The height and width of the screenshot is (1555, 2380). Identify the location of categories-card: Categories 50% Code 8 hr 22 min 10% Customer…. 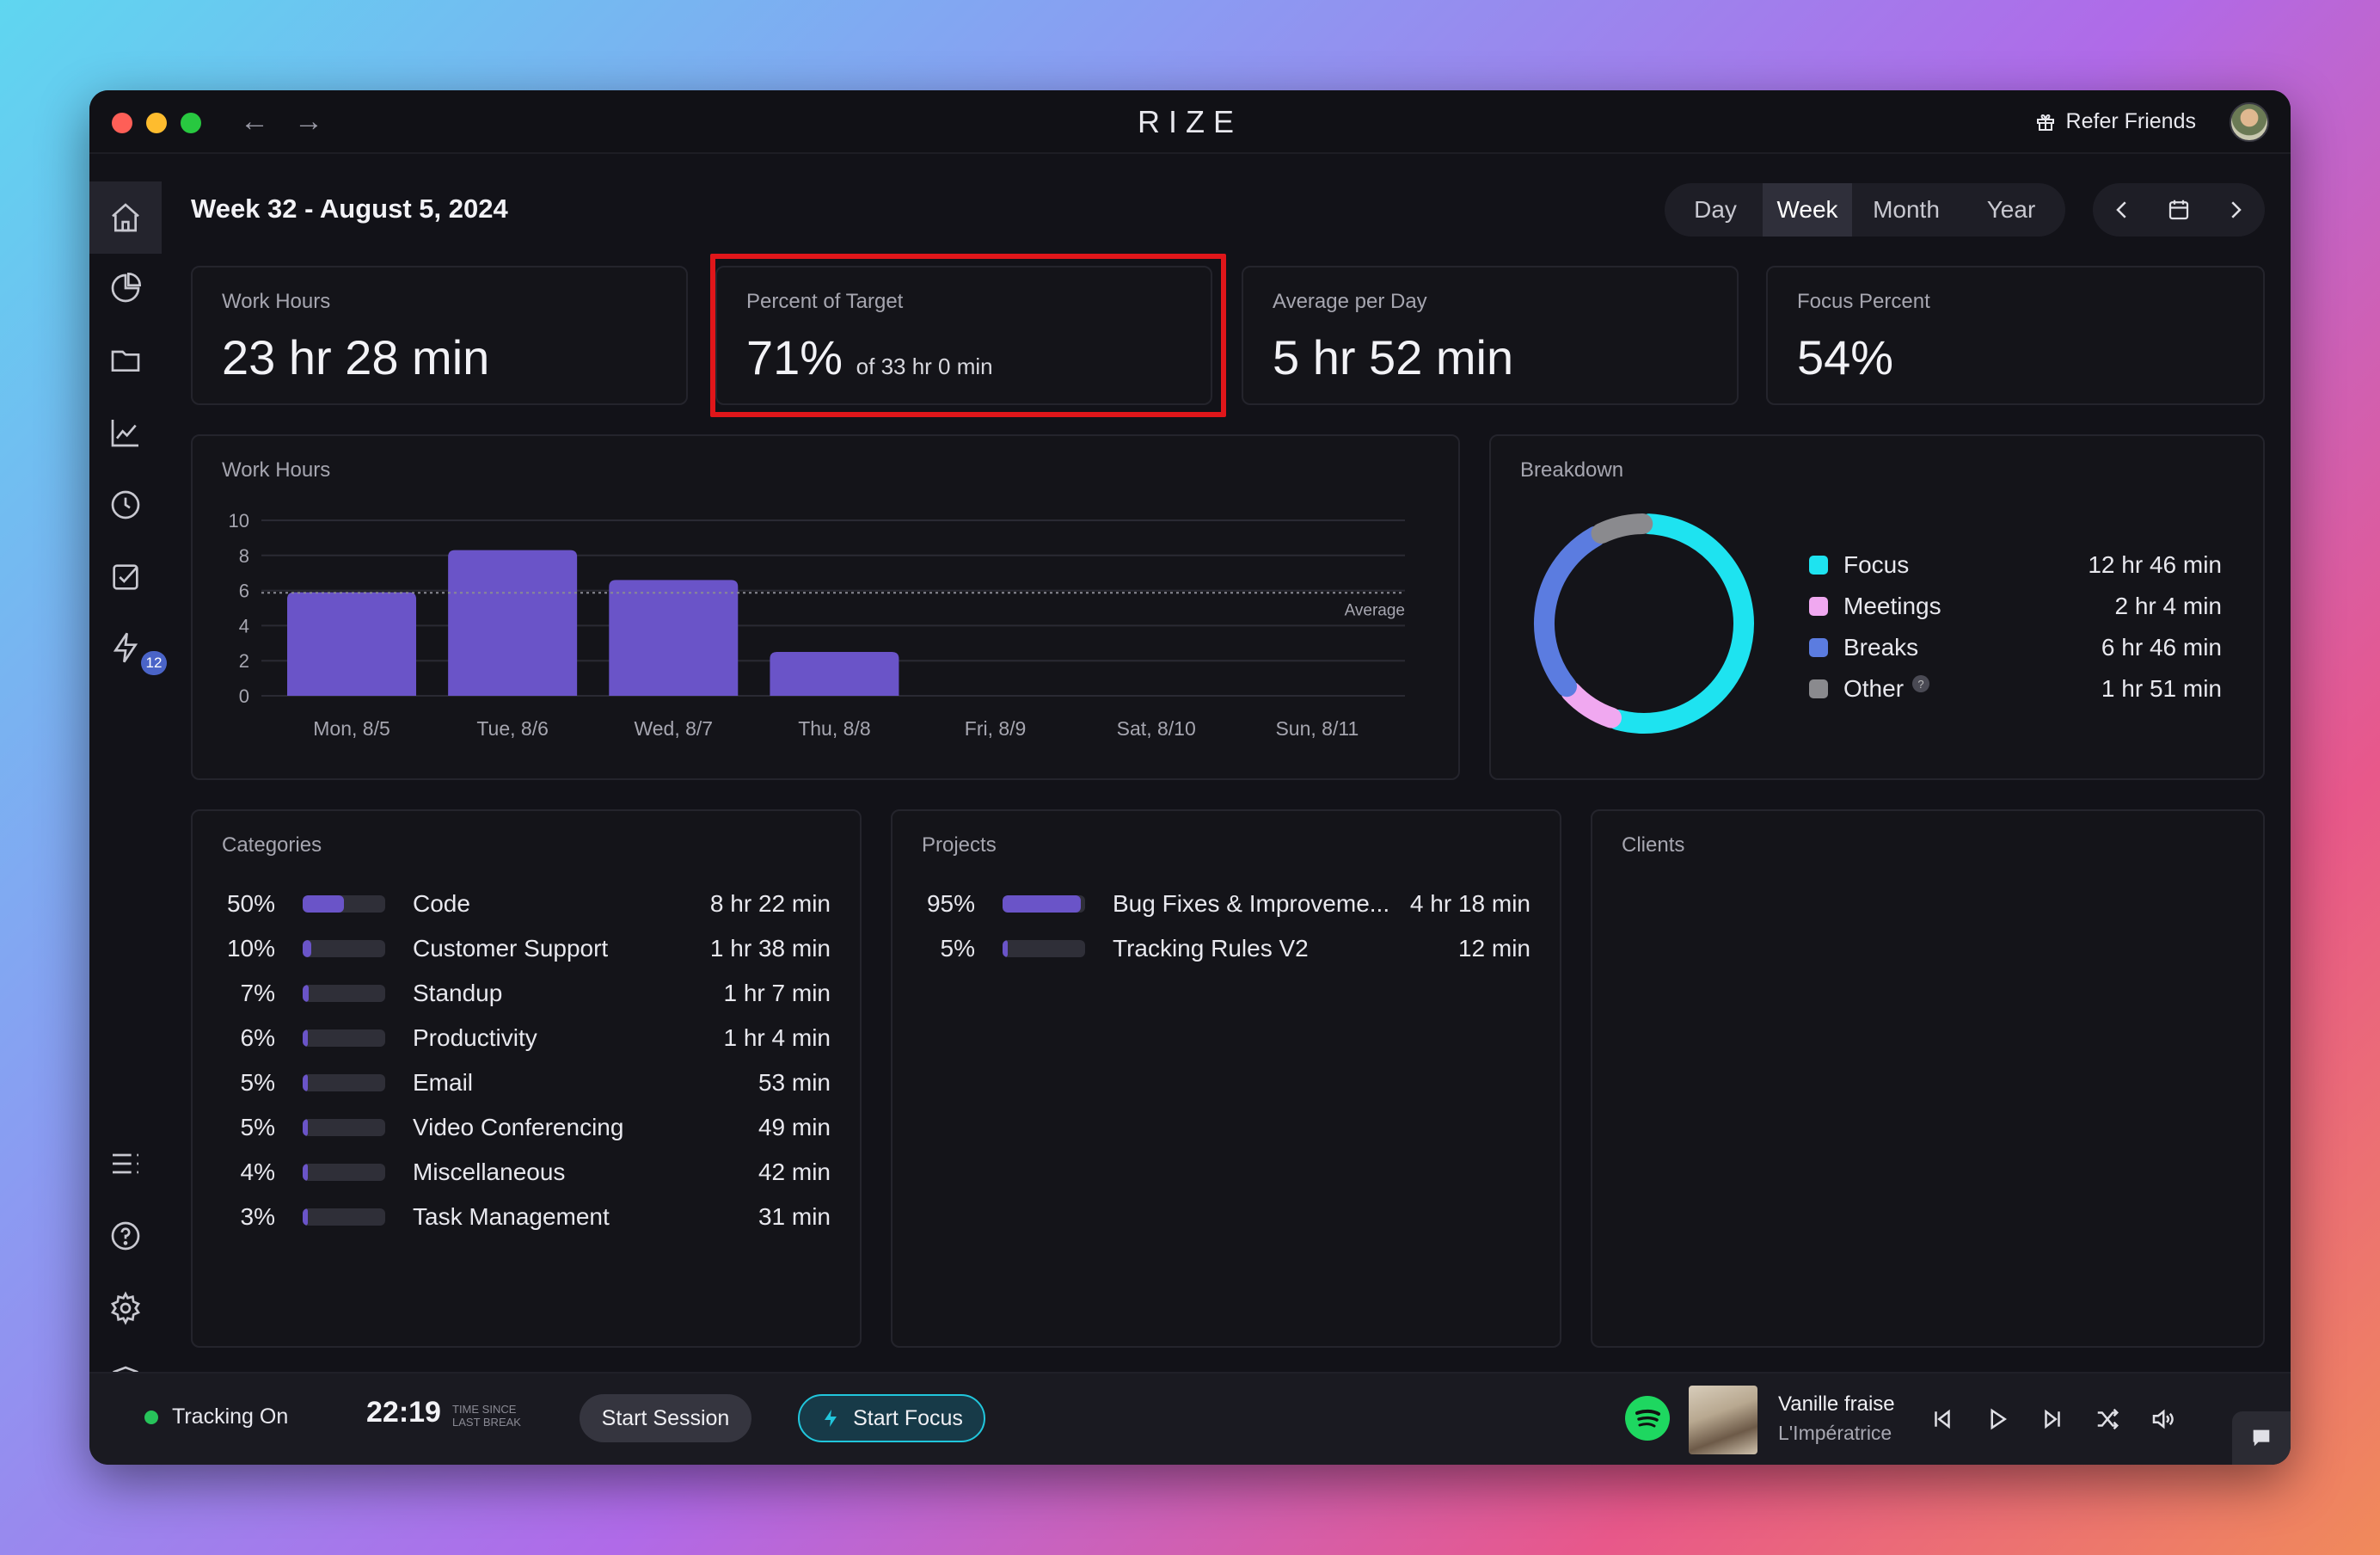
(526, 1078).